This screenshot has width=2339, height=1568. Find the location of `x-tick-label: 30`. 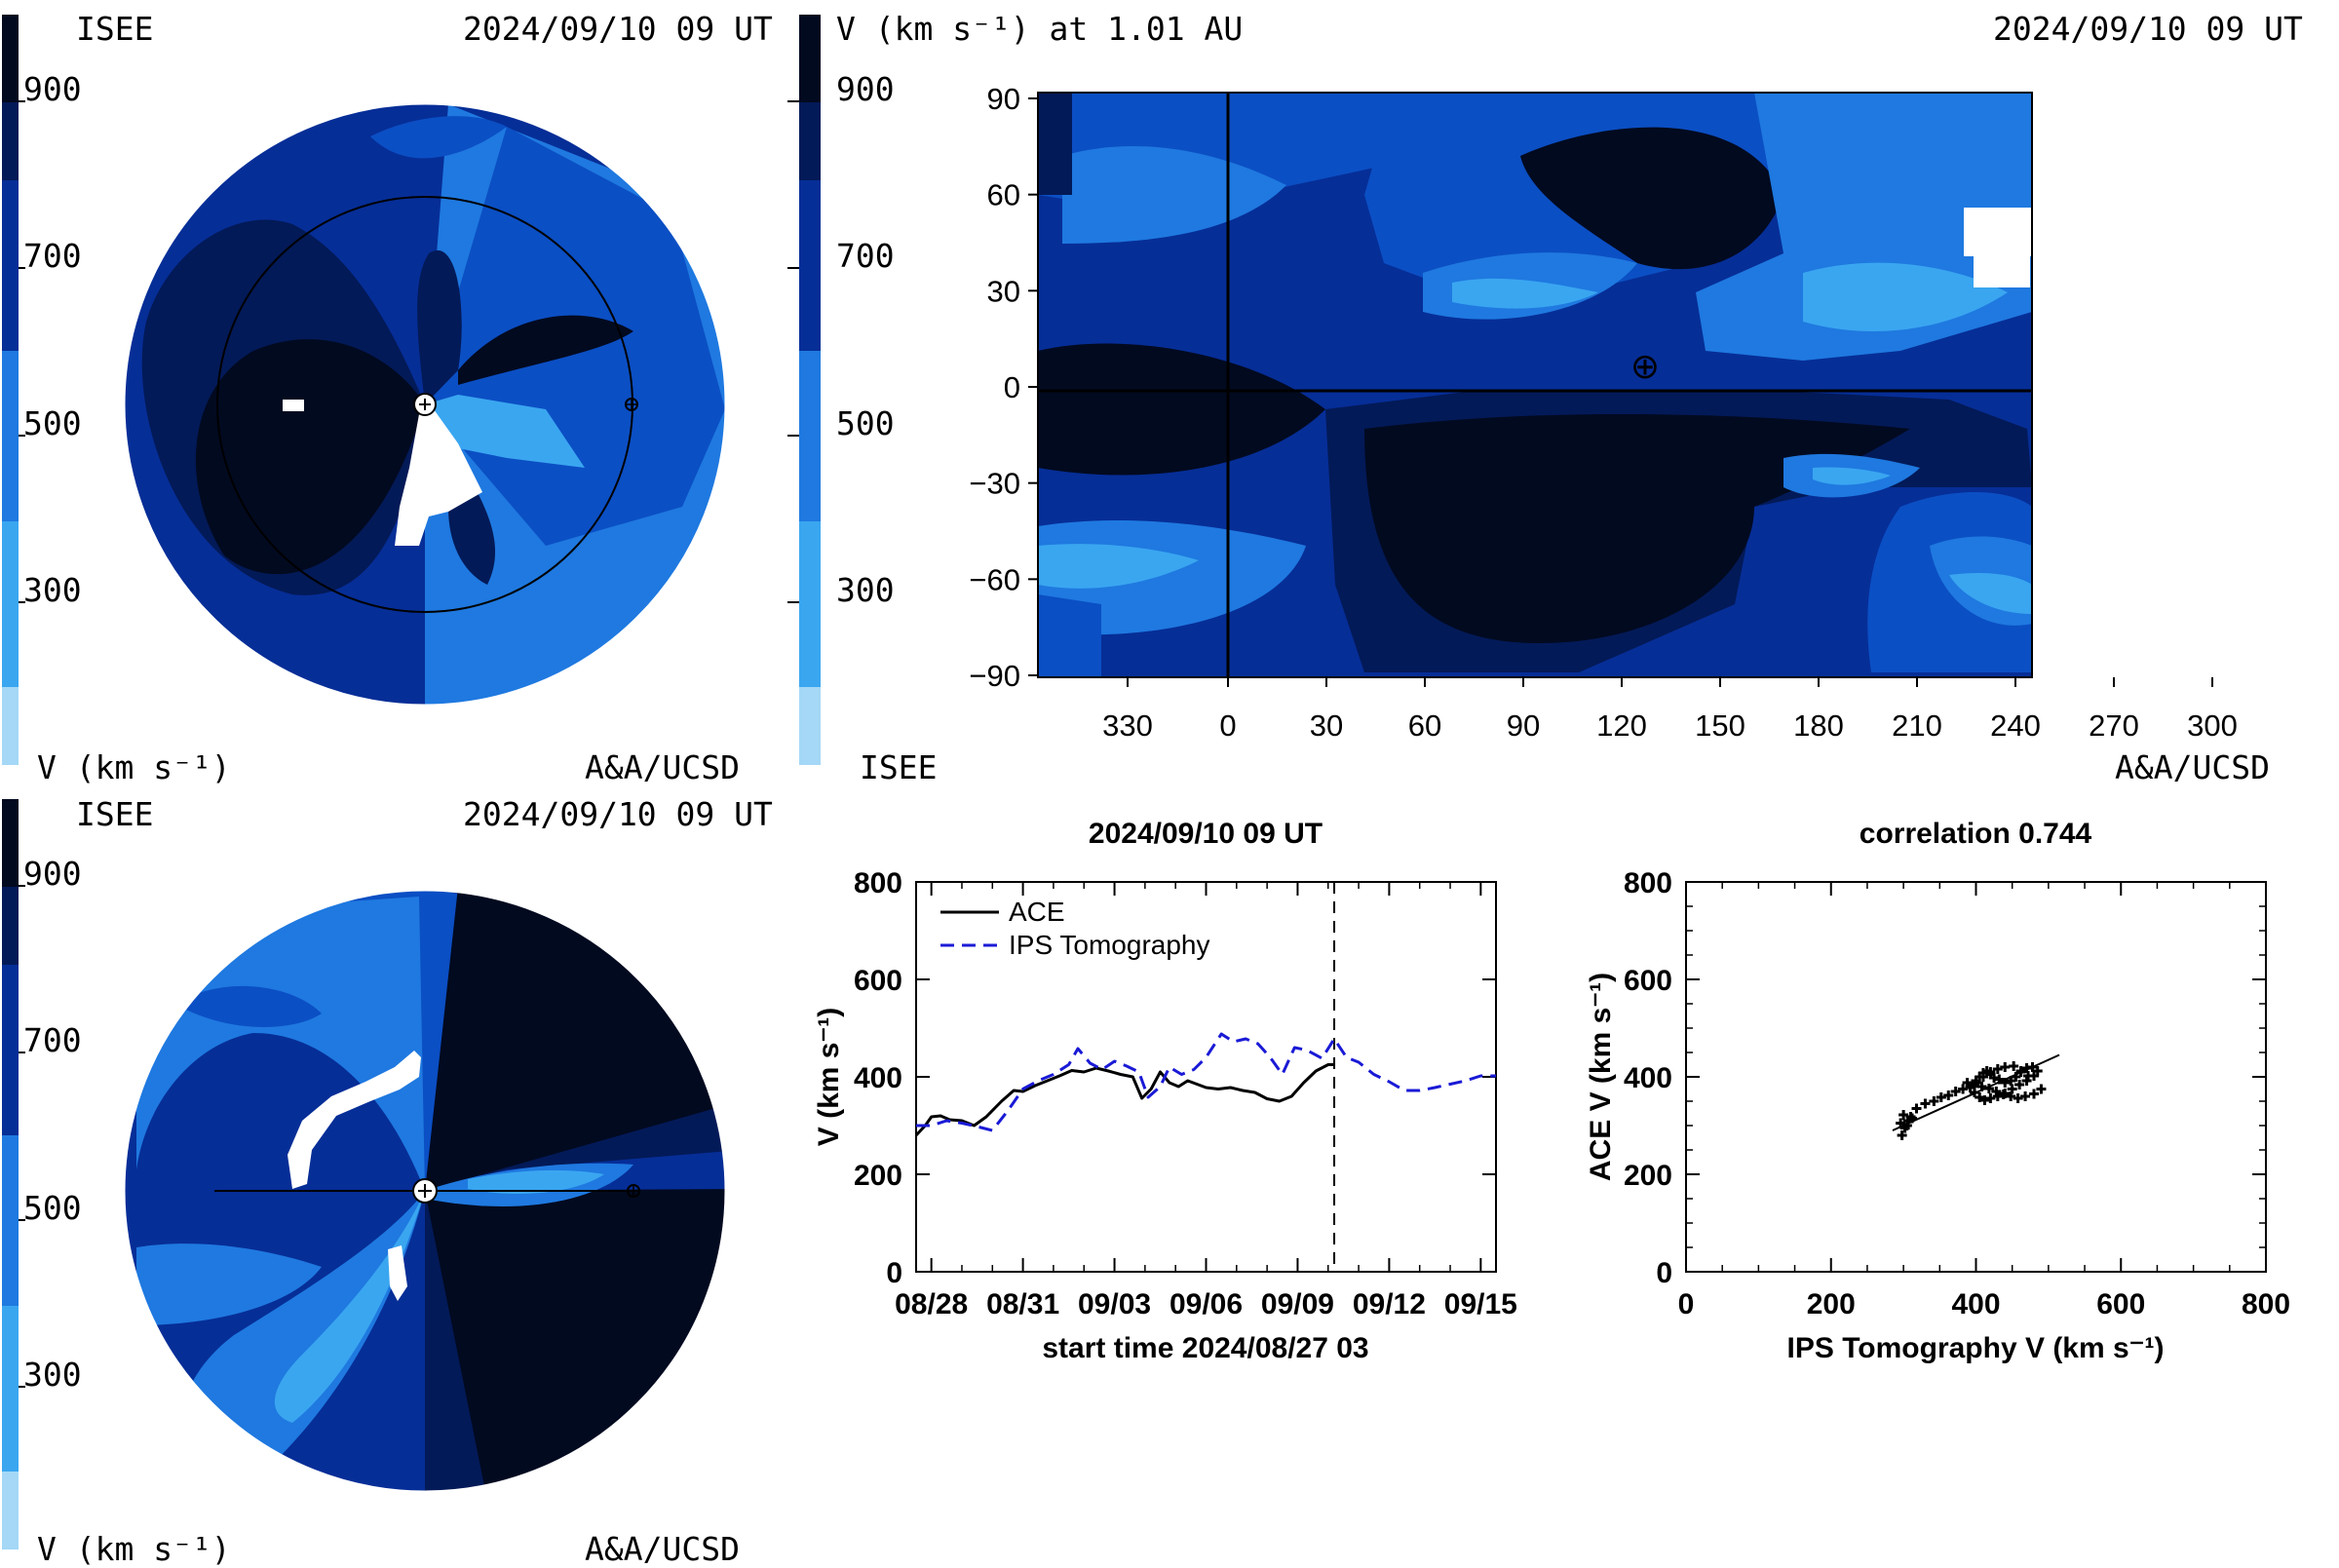

x-tick-label: 30 is located at coordinates (1326, 725).